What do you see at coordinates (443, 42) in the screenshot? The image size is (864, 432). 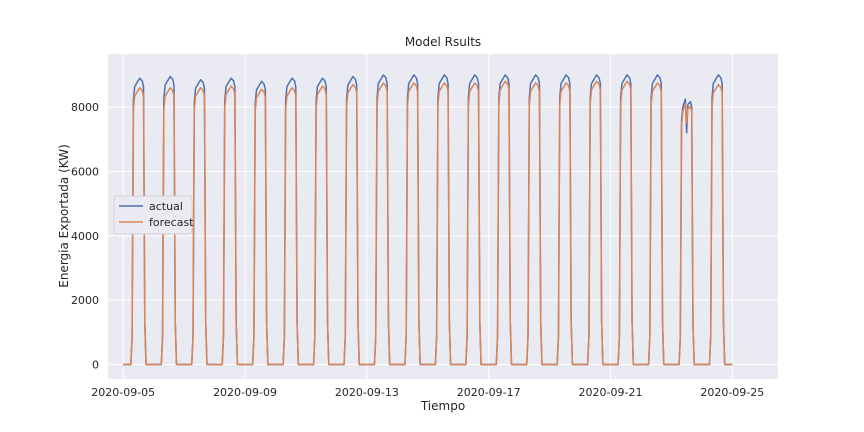 I see `chart-title: Model Rsults` at bounding box center [443, 42].